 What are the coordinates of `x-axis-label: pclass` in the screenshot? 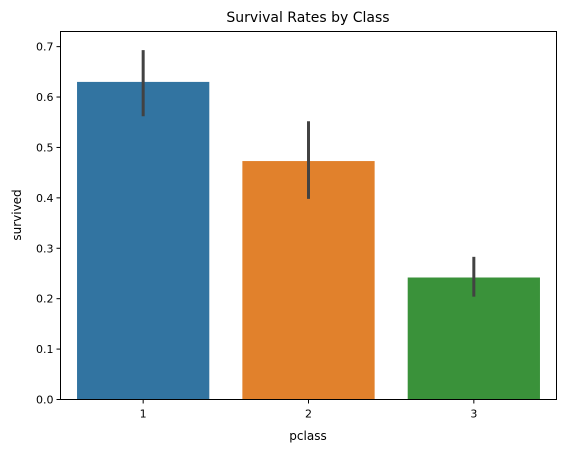 It's located at (307, 436).